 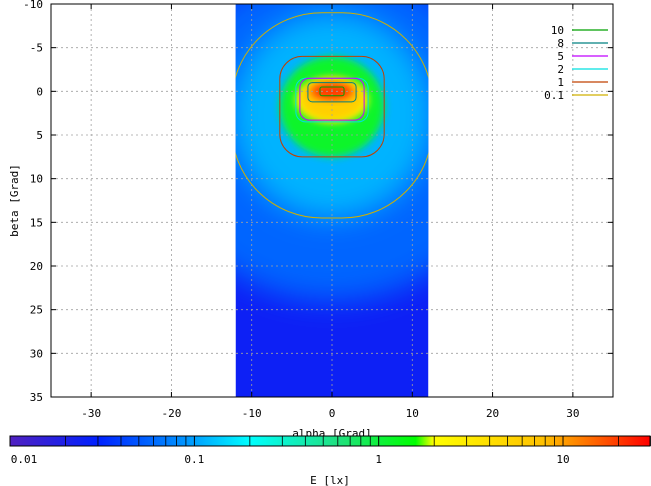 What do you see at coordinates (39, 135) in the screenshot?
I see `y-tick-label: 5` at bounding box center [39, 135].